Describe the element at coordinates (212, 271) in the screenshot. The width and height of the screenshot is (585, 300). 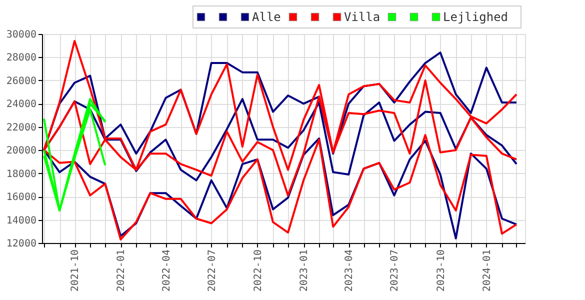
I see `x-tick-label: 2022-07` at that location.